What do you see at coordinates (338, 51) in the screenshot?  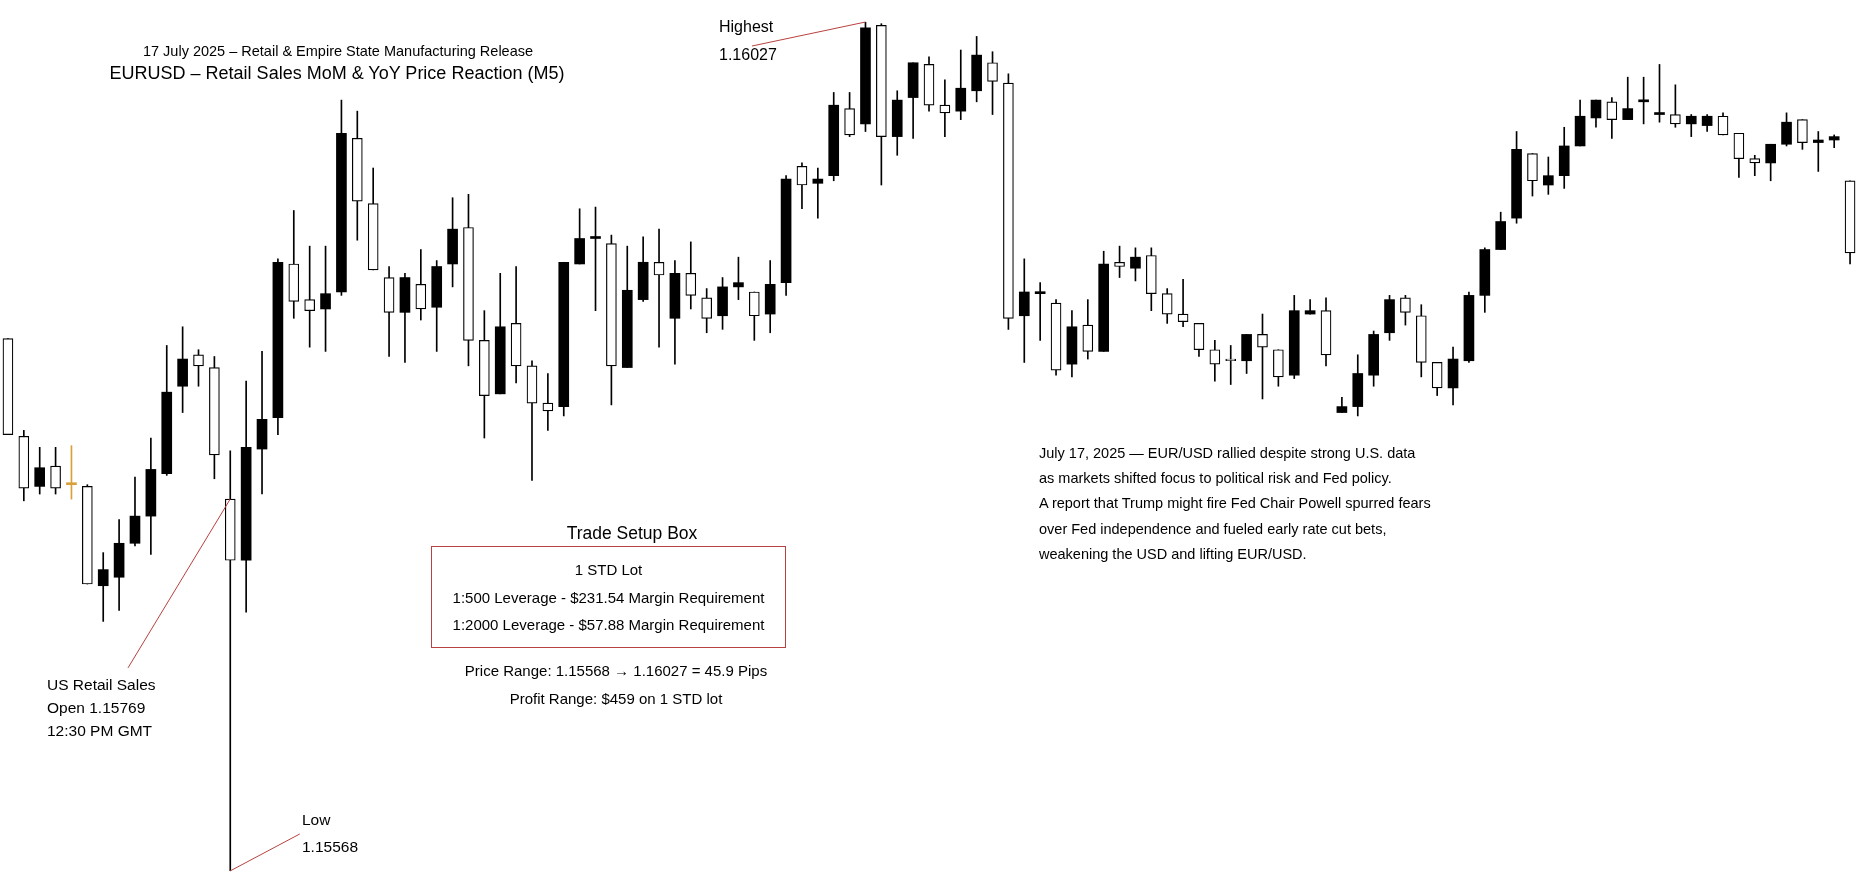 I see `text: 17 July 2025 – Retail & Empire State Manufacturing Release` at bounding box center [338, 51].